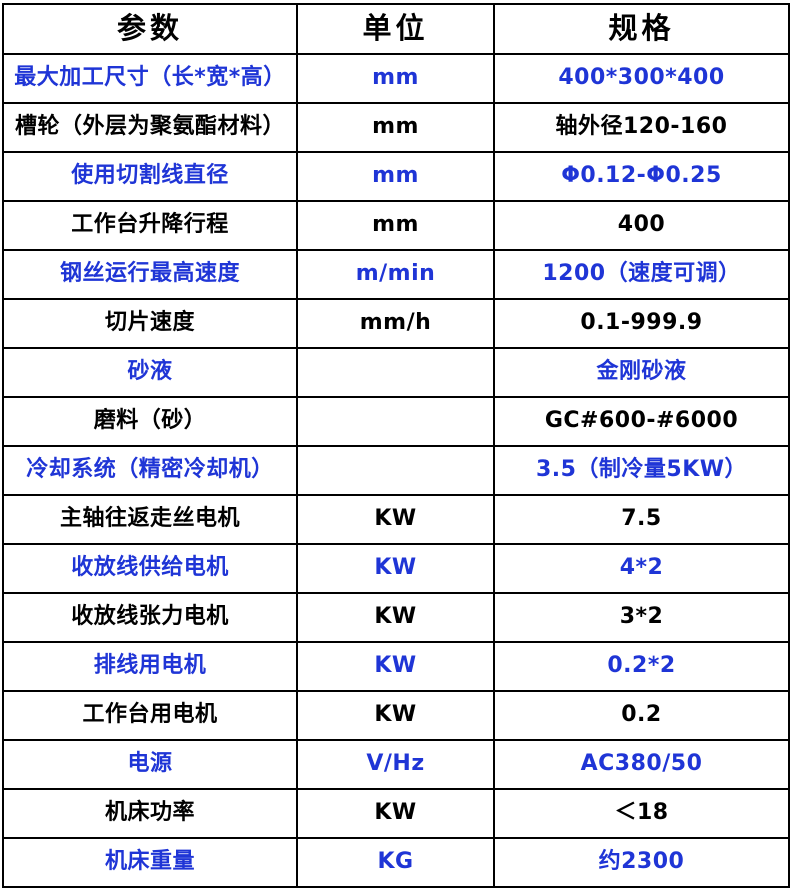 This screenshot has height=888, width=790. I want to click on table-row: 最大加工尺寸（长*宽*高） mm 400*300*400, so click(396, 78).